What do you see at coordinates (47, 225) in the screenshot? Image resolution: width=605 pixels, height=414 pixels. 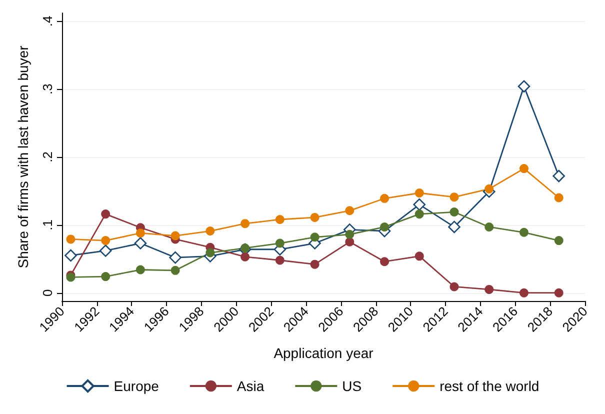 I see `y-tick-label: .1` at bounding box center [47, 225].